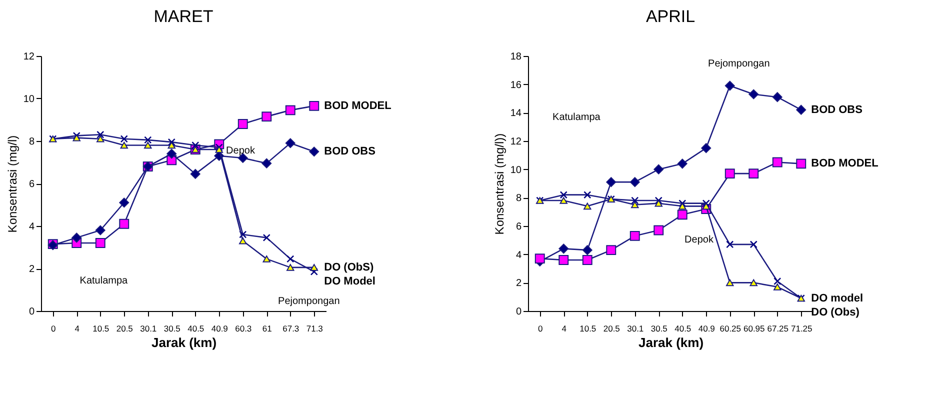 Image resolution: width=931 pixels, height=404 pixels. Describe the element at coordinates (754, 329) in the screenshot. I see `x-tick-label: 60.95` at that location.